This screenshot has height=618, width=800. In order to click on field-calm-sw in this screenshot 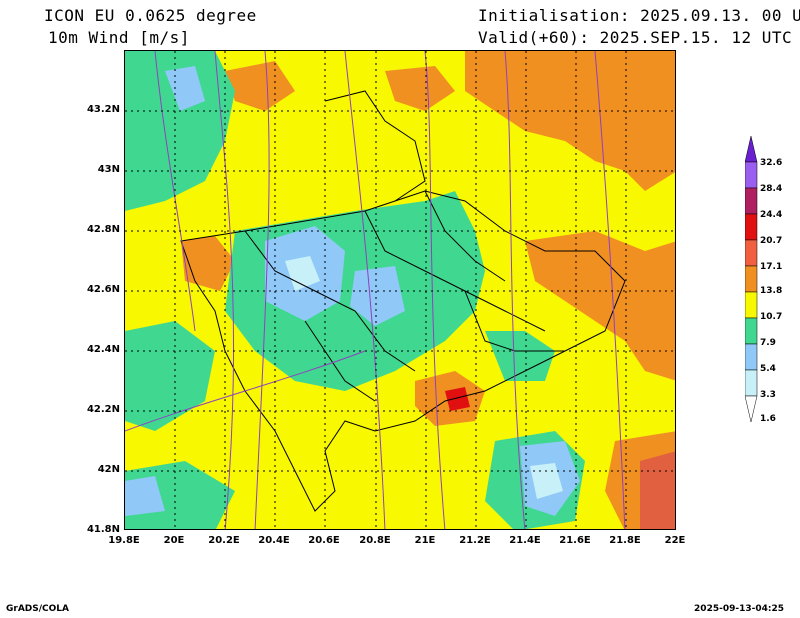, I will do `click(145, 496)`.